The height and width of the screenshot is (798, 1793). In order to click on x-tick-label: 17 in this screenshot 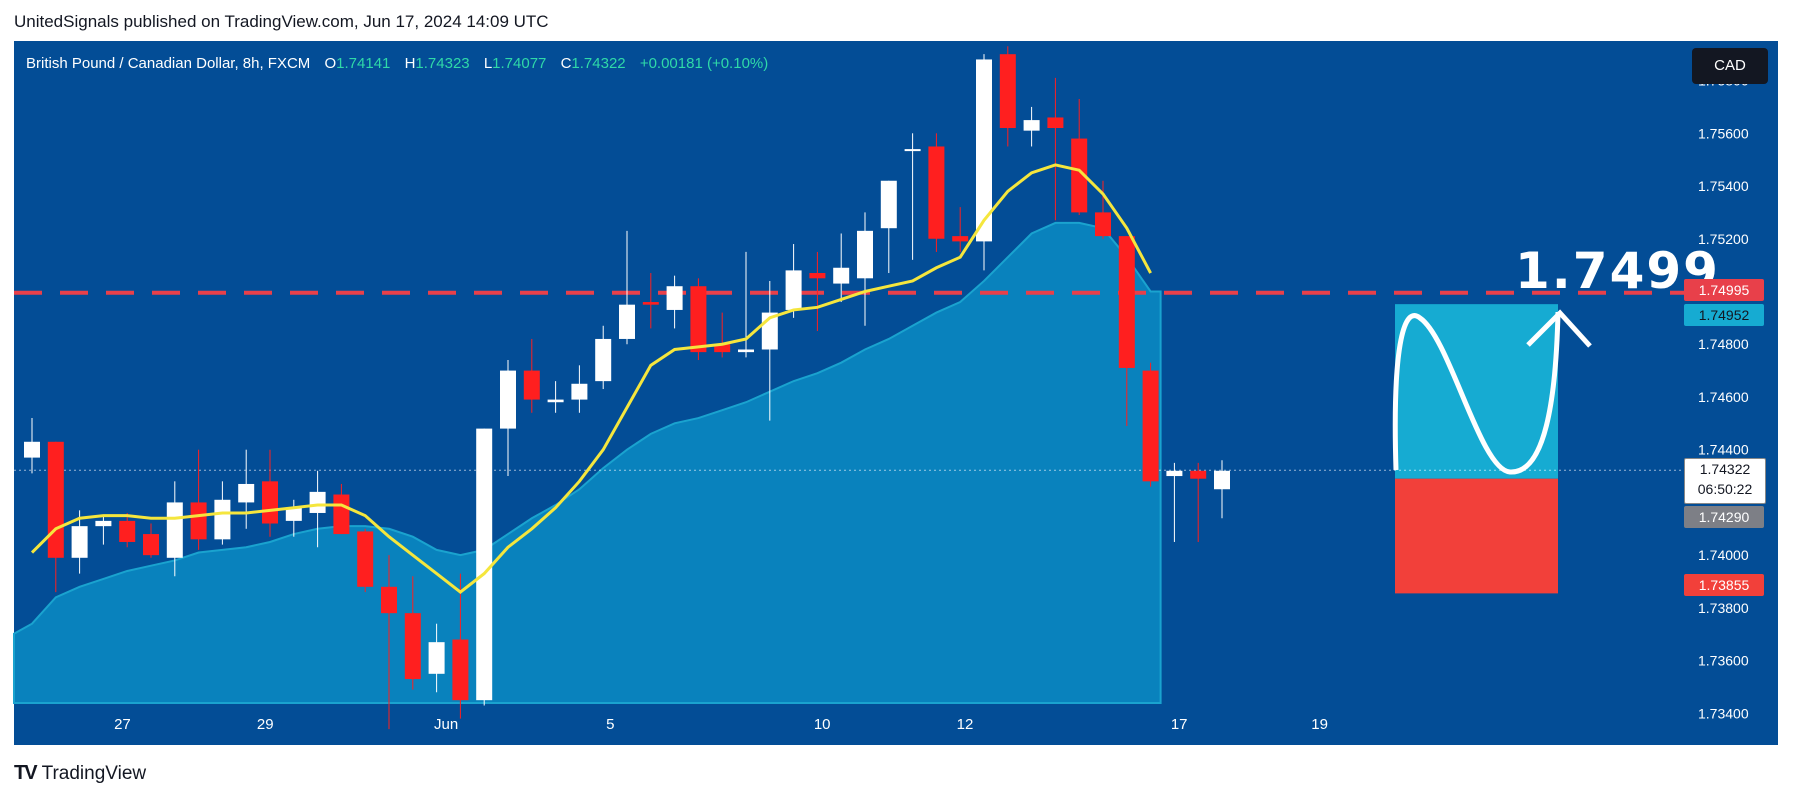, I will do `click(1179, 724)`.